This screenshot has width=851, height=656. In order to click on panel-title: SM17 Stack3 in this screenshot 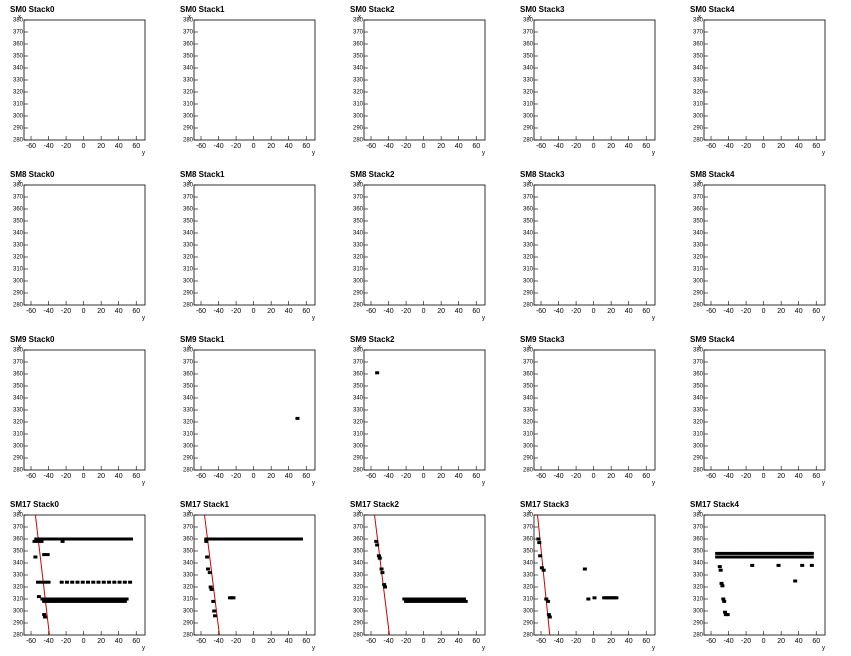, I will do `click(544, 504)`.